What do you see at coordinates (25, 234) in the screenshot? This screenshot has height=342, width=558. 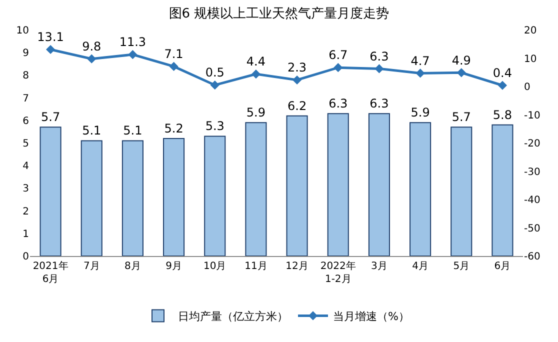 I see `y-tick-label: 1` at bounding box center [25, 234].